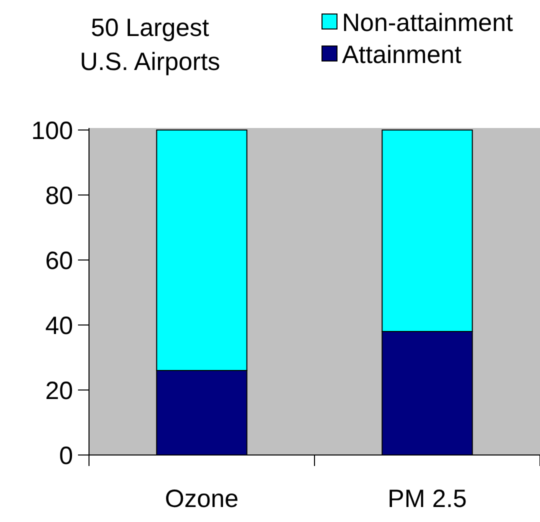  Describe the element at coordinates (150, 45) in the screenshot. I see `chart-title: 50 Largest U.S. Airports` at that location.